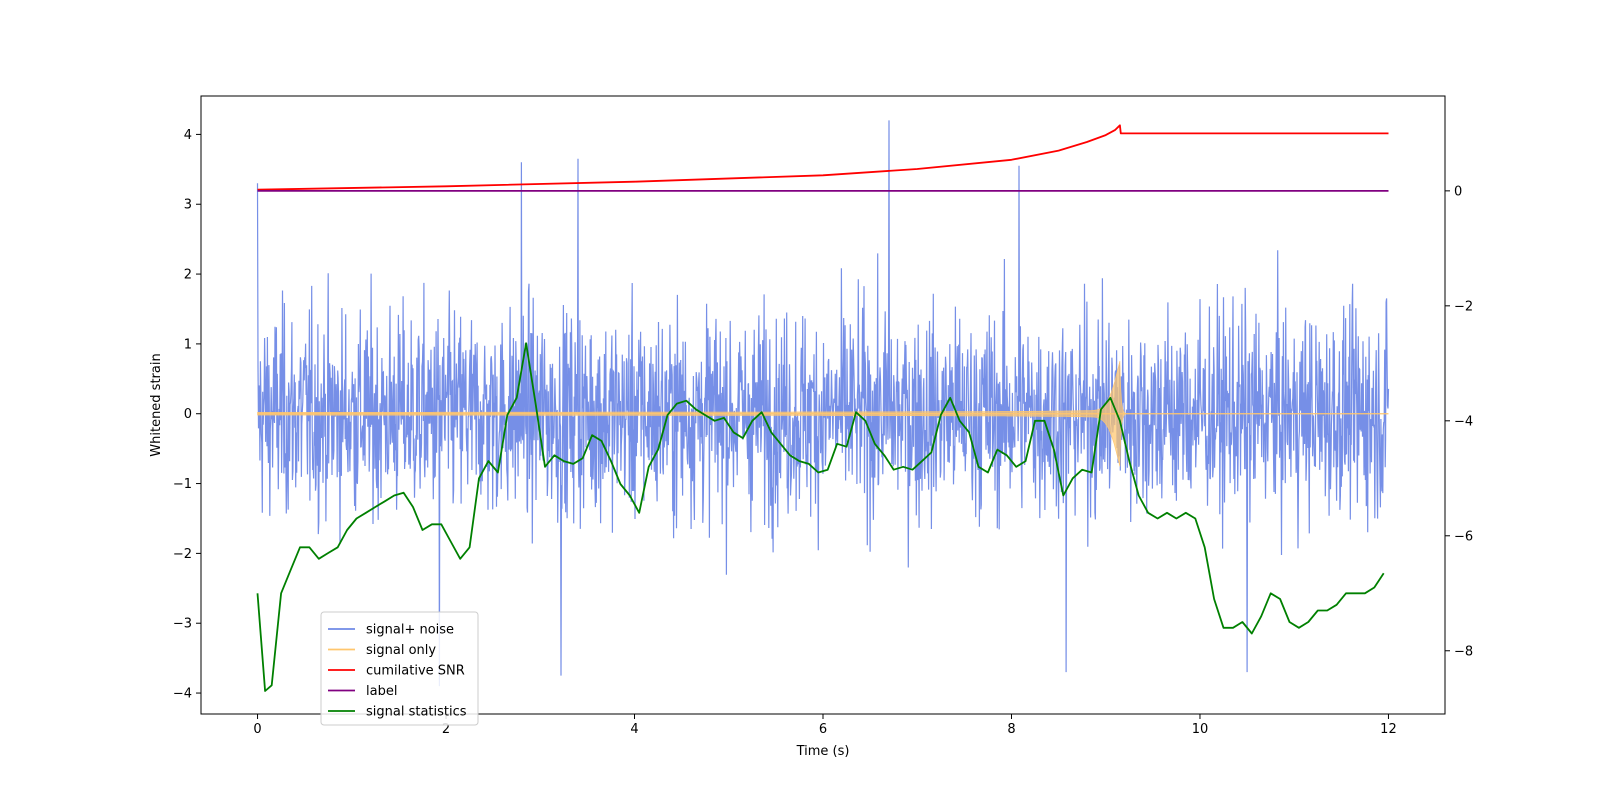 The image size is (1600, 800). Describe the element at coordinates (182, 694) in the screenshot. I see `y-tick-label: −4` at that location.